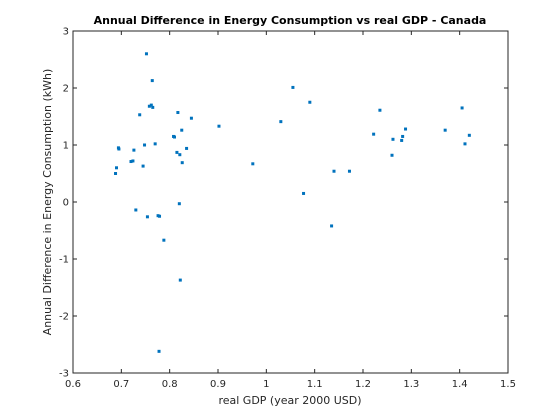  What do you see at coordinates (460, 384) in the screenshot?
I see `x-tick-label: 1.4` at bounding box center [460, 384].